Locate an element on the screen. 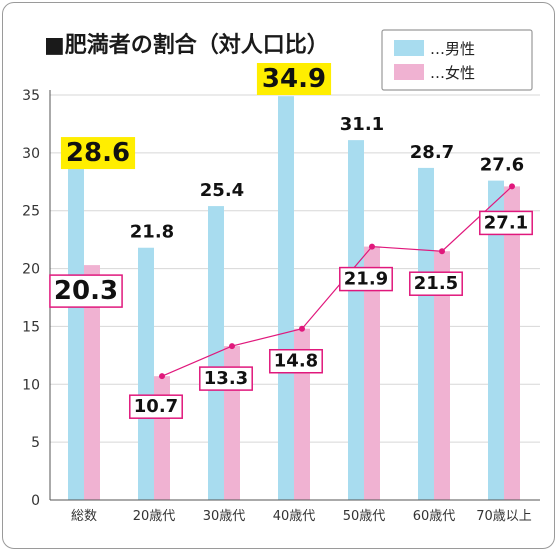  female-value-label-group: 21.5 is located at coordinates (436, 283).